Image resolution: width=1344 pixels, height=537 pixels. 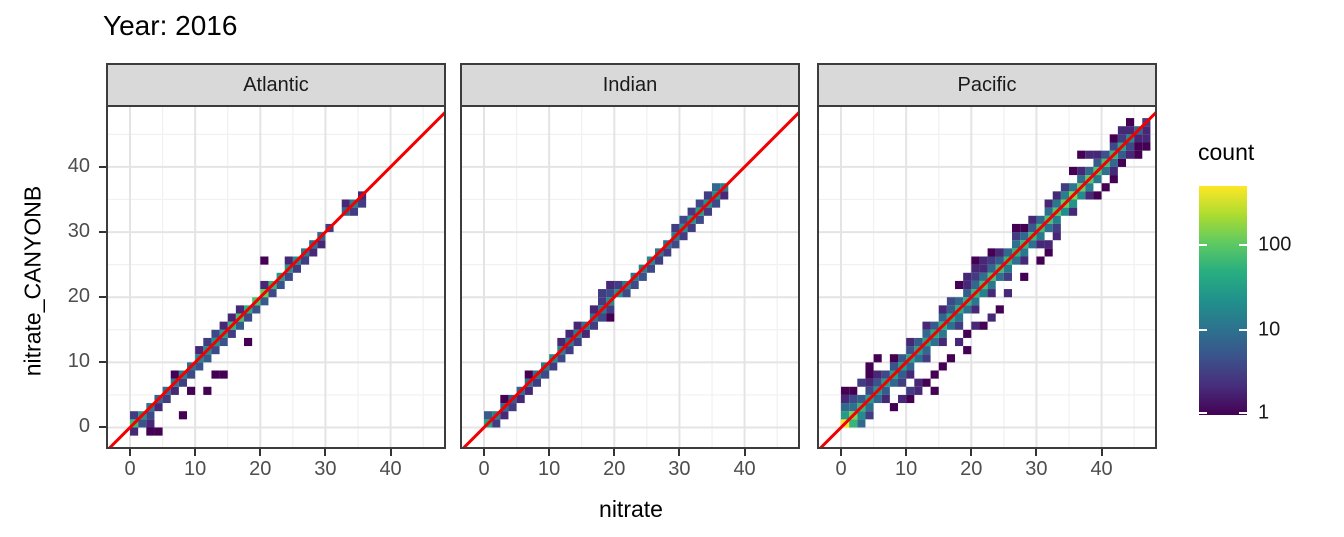 I want to click on y-tick-label: 40, so click(x=78, y=165).